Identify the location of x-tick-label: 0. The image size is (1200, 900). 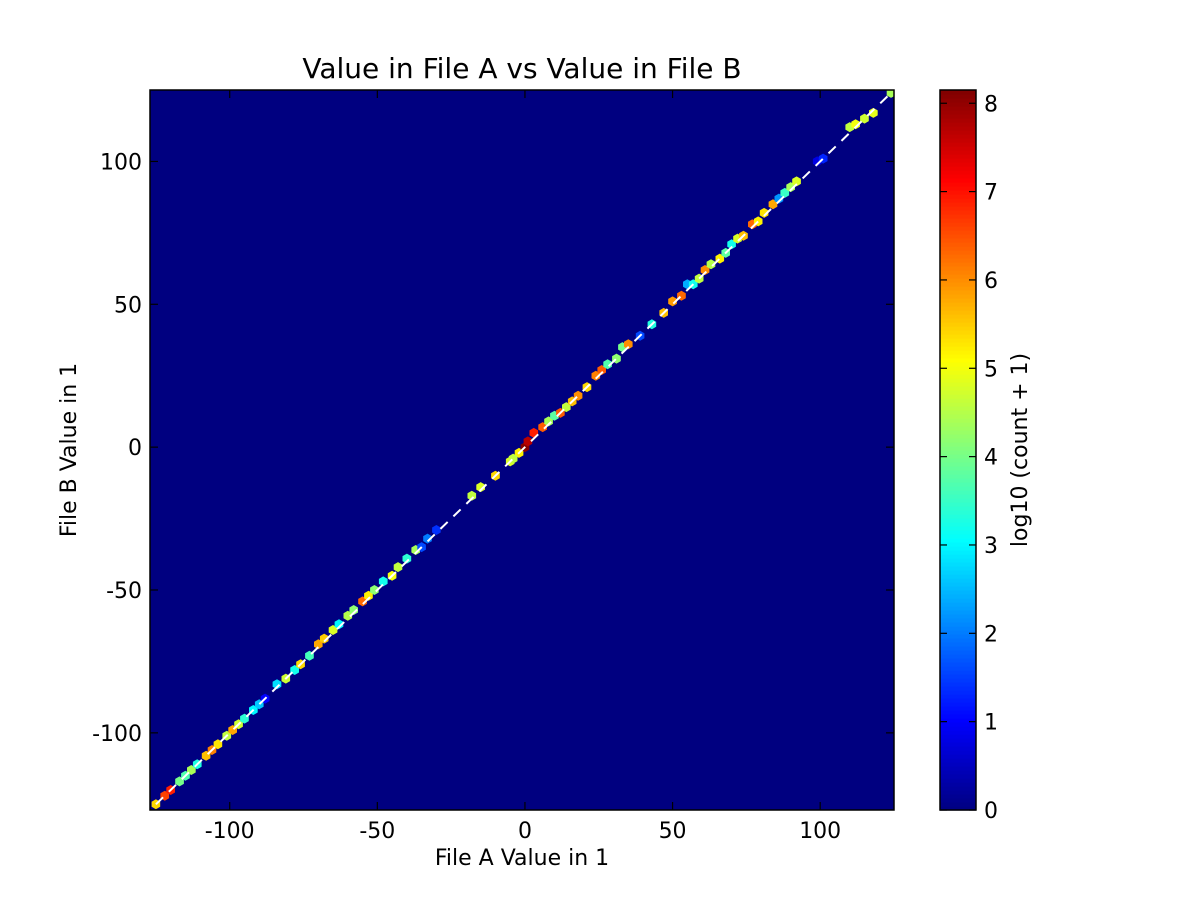
(525, 831).